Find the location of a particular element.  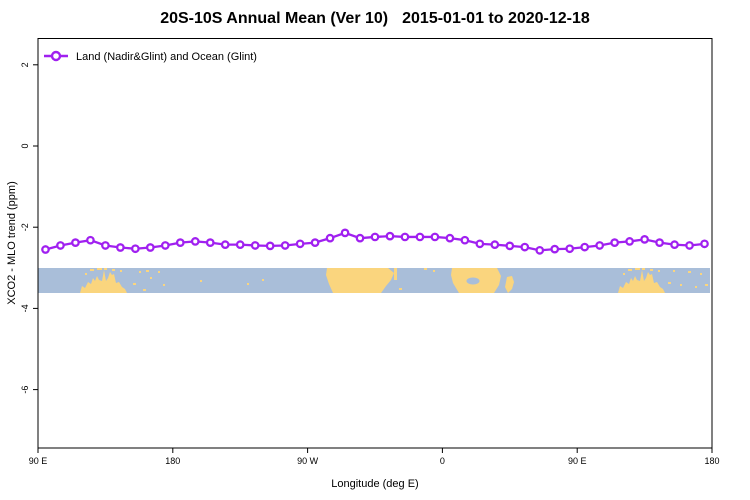

y-axis-ticks: 2 0 -2 -4 -6 is located at coordinates (29, 228).